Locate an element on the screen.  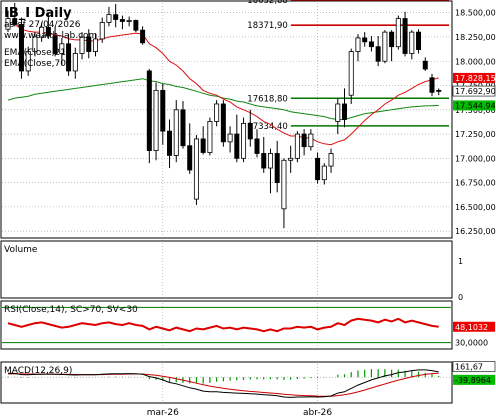
chart-title: IB_I Daily is located at coordinates (38, 13).